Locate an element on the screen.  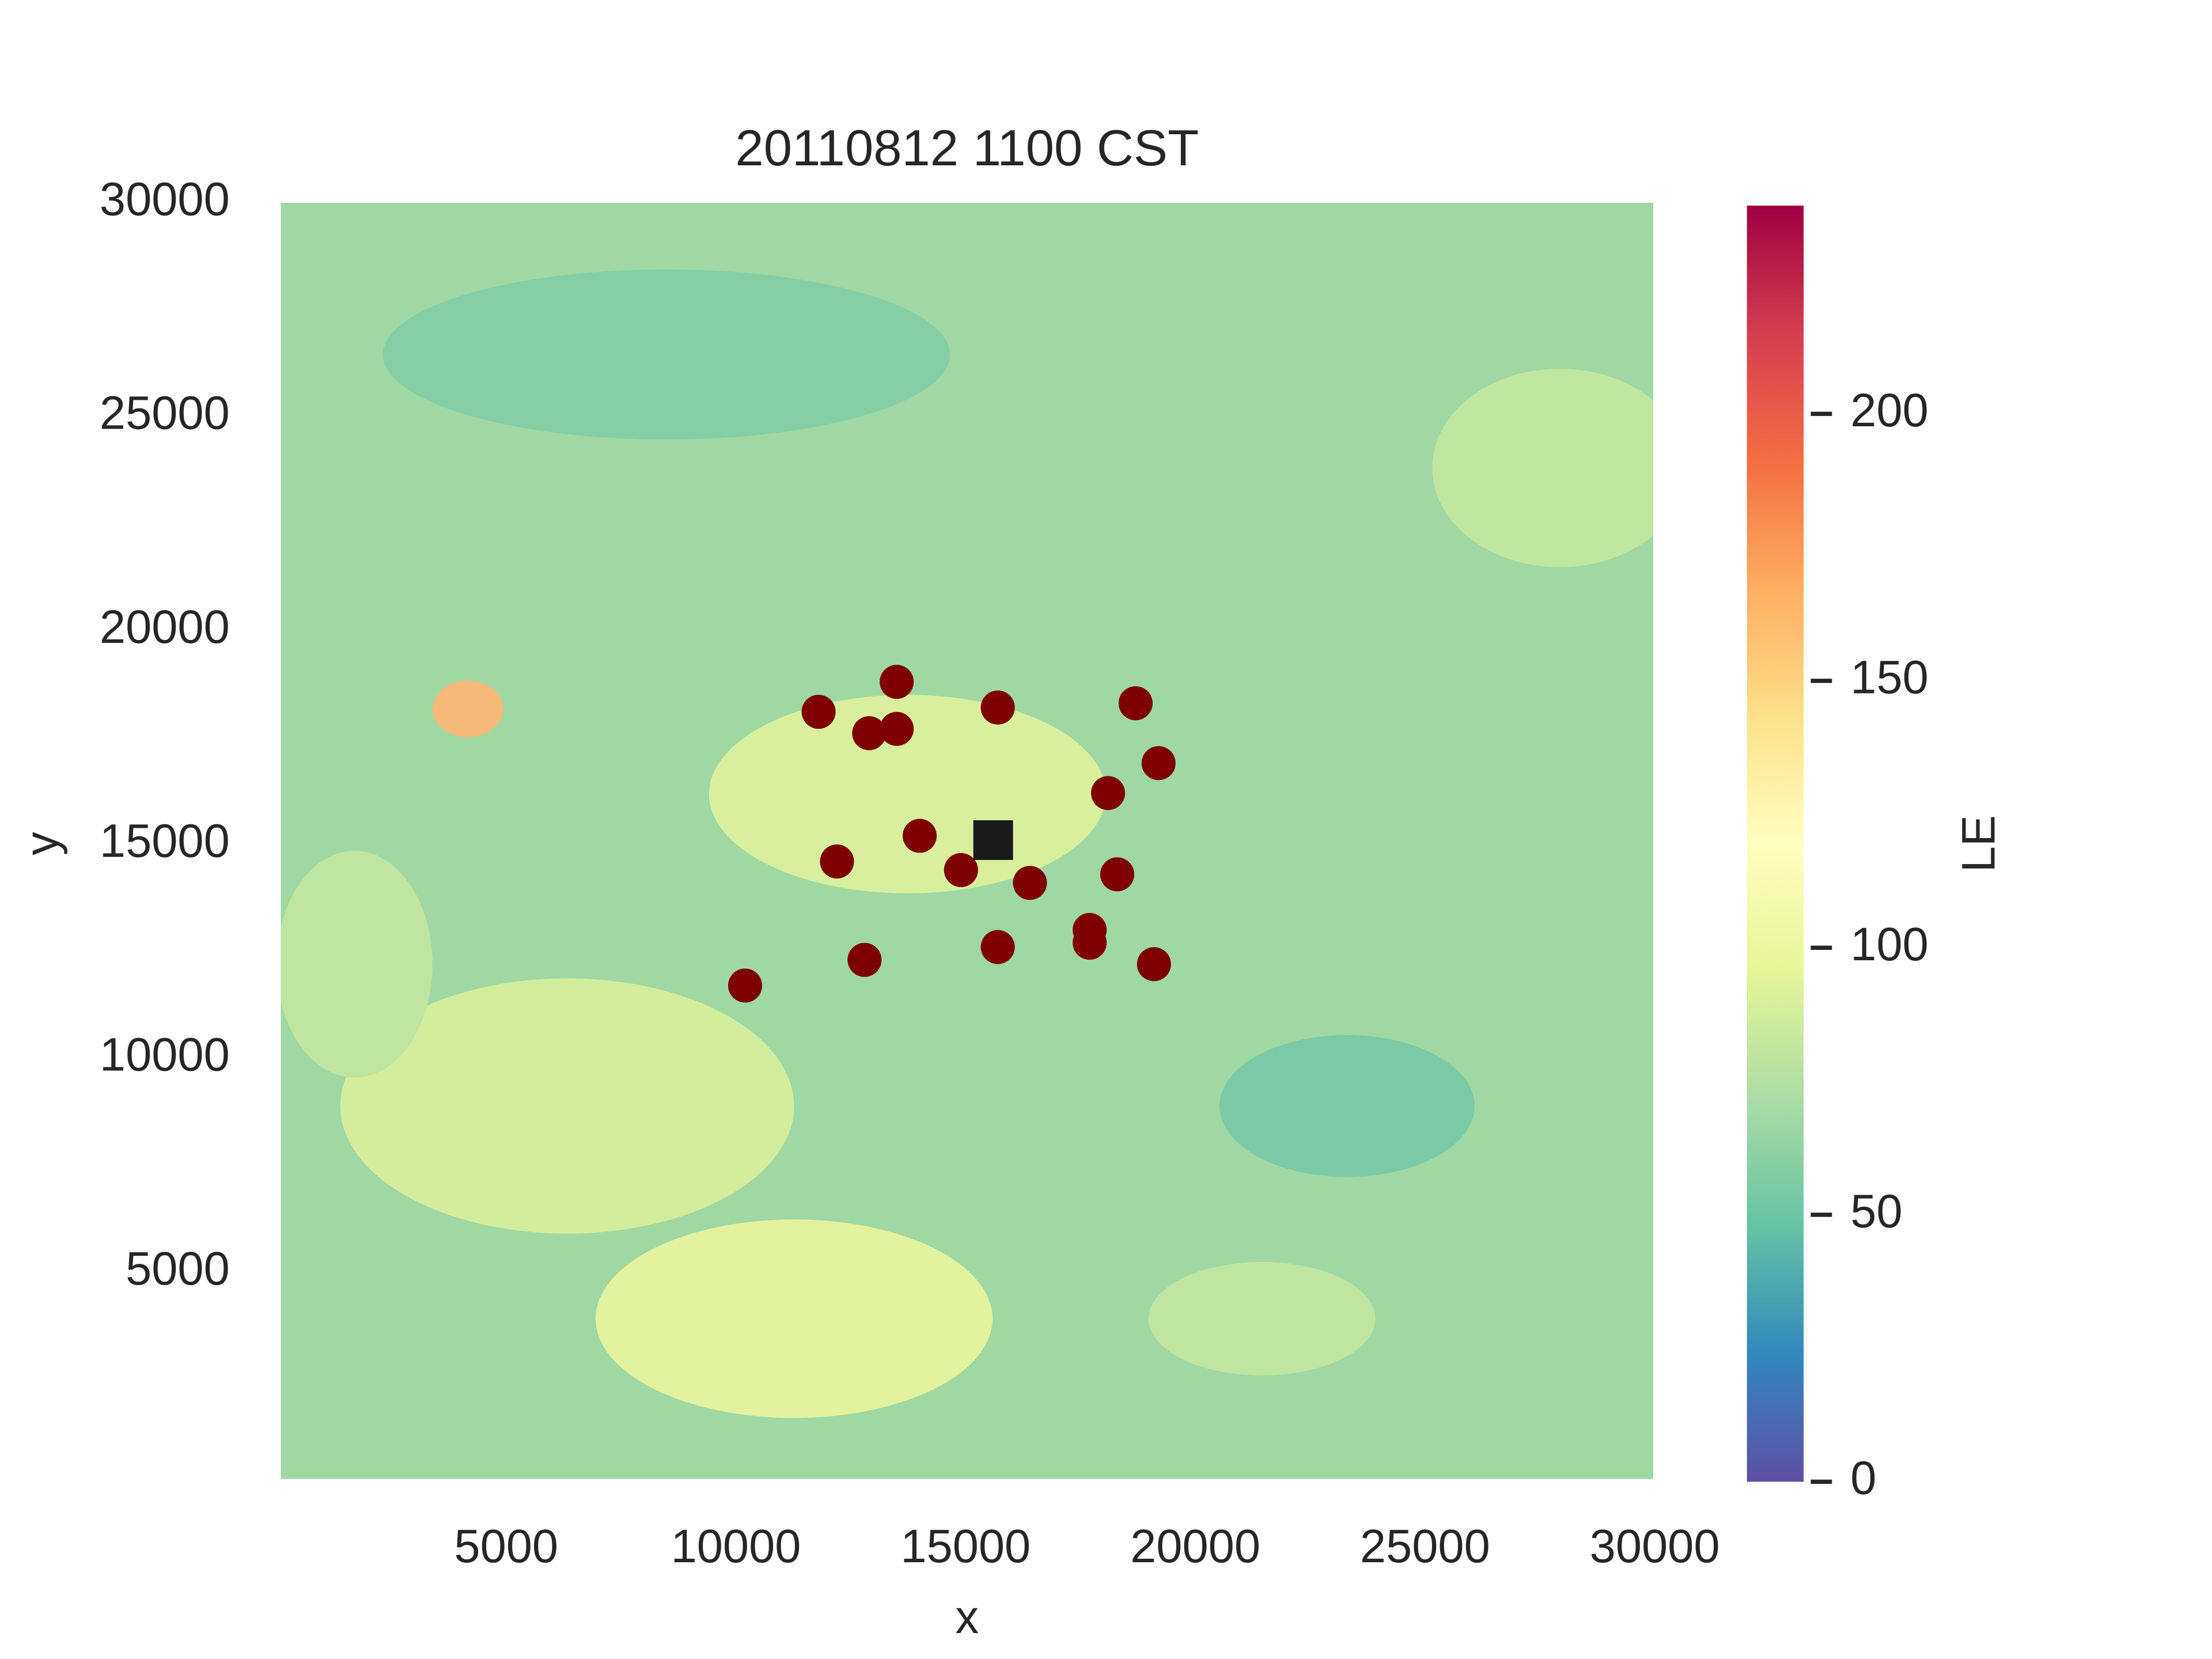
x-tick-label: 30000 is located at coordinates (1655, 1546).